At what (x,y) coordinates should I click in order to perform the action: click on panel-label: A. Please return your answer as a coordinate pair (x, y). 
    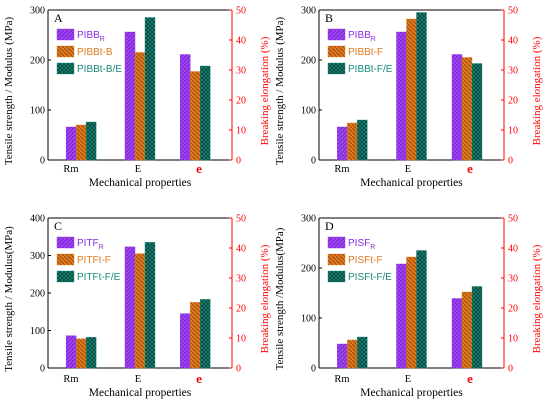
    Looking at the image, I should click on (58, 18).